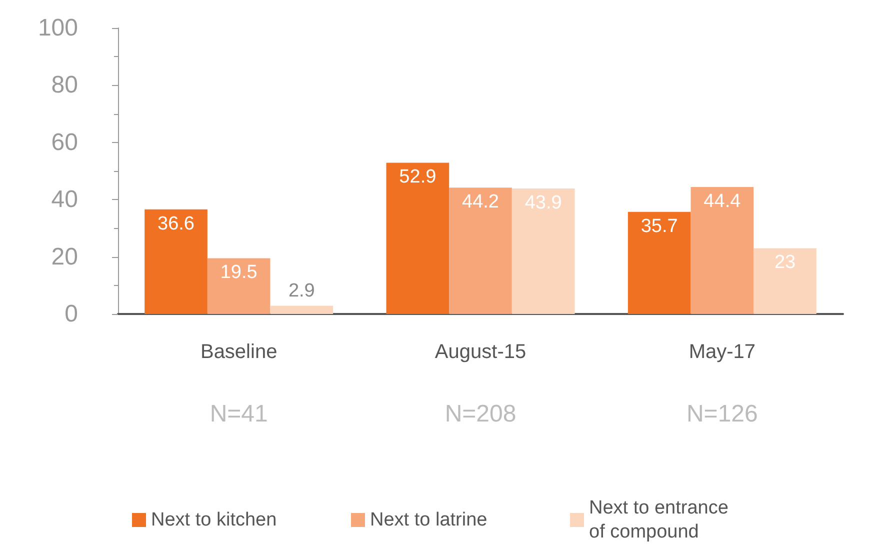  I want to click on y-tick-label: 80, so click(64, 85).